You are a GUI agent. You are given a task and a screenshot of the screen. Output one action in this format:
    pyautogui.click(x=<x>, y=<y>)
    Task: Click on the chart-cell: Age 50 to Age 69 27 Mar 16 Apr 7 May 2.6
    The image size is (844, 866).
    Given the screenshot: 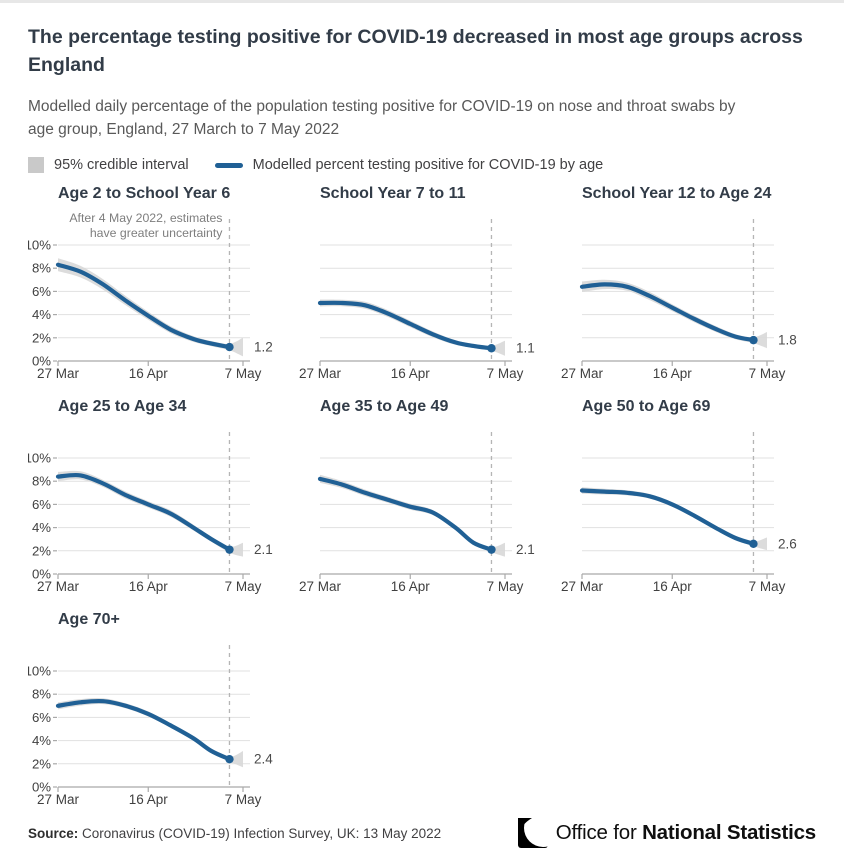 What is the action you would take?
    pyautogui.click(x=683, y=499)
    